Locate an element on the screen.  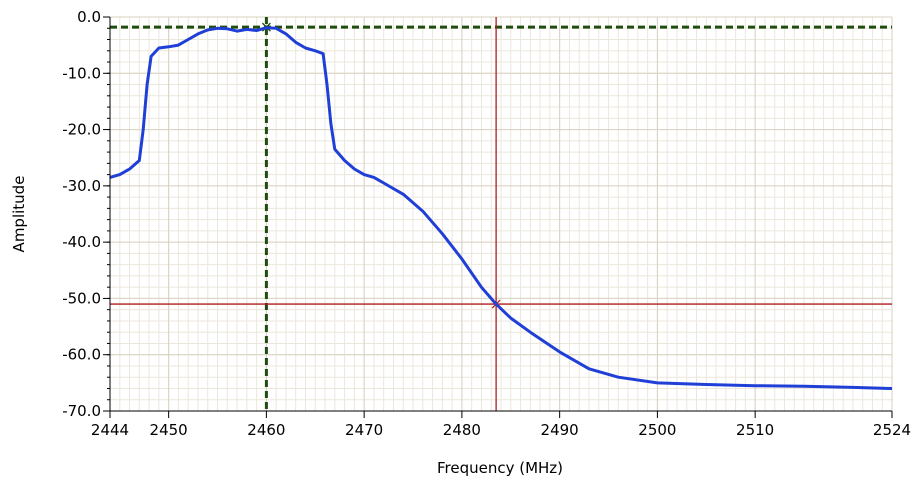
y-tick-label: -70.0 is located at coordinates (81, 411).